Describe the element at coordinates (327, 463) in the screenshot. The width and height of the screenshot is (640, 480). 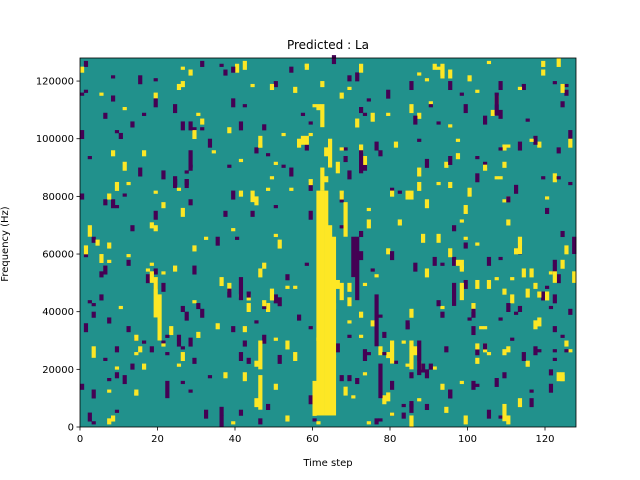
I see `x-axis-label: Time step` at that location.